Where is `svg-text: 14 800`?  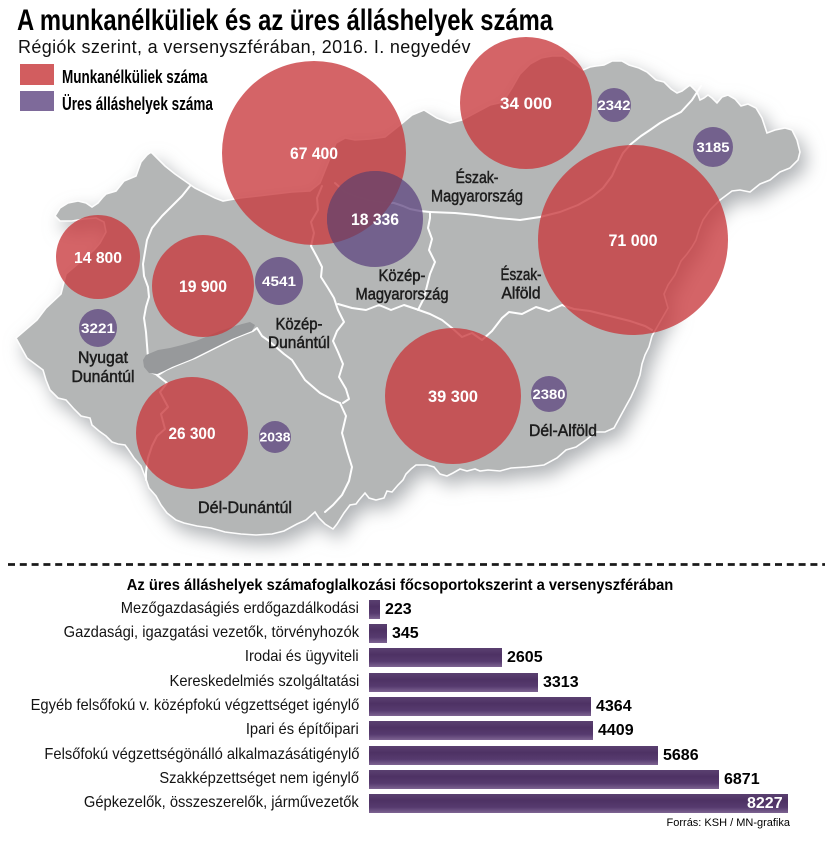
svg-text: 14 800 is located at coordinates (98, 258).